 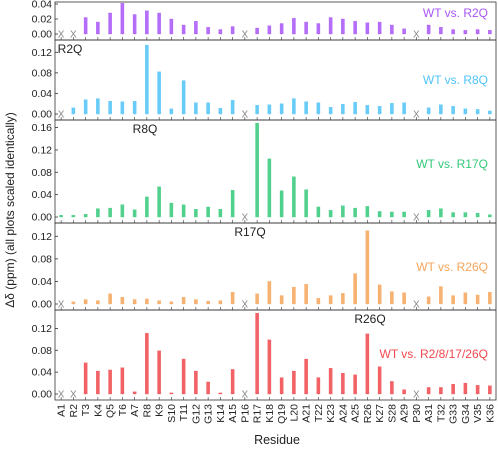 What do you see at coordinates (428, 300) in the screenshot?
I see `bar-A31` at bounding box center [428, 300].